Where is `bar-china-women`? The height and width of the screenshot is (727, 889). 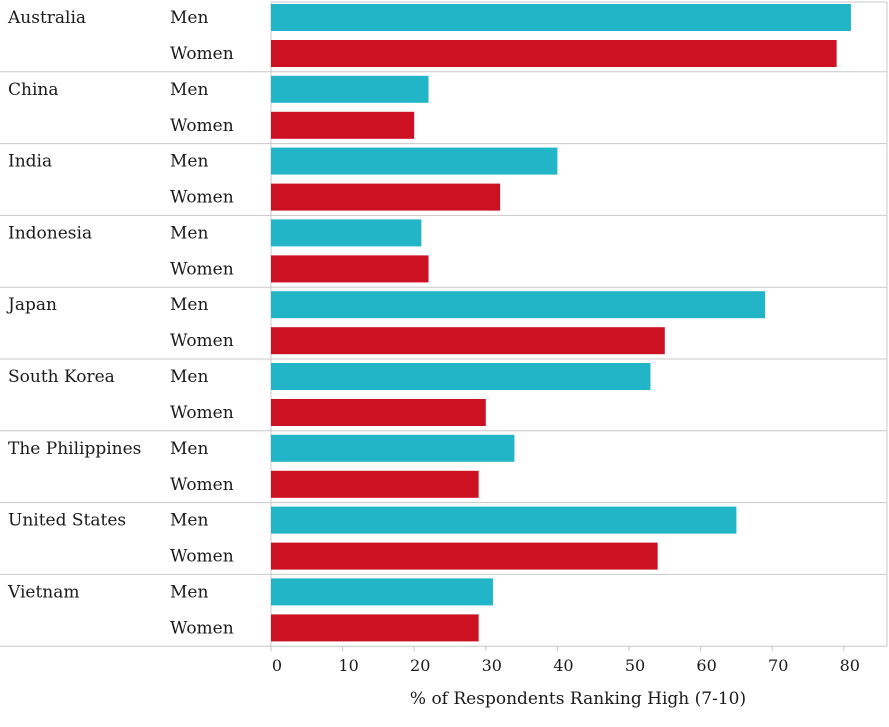
bar-china-women is located at coordinates (343, 125).